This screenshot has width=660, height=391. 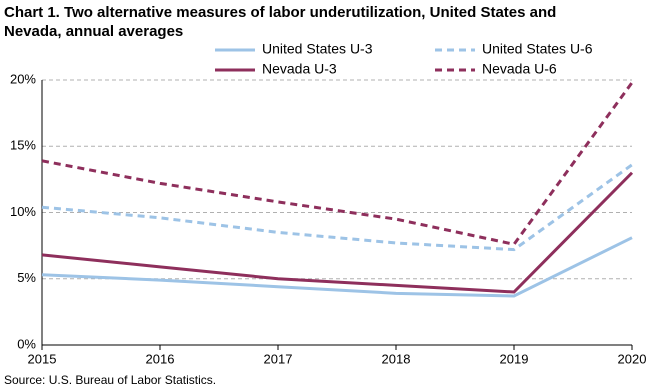 What do you see at coordinates (537, 49) in the screenshot?
I see `legend-label: United States U-6` at bounding box center [537, 49].